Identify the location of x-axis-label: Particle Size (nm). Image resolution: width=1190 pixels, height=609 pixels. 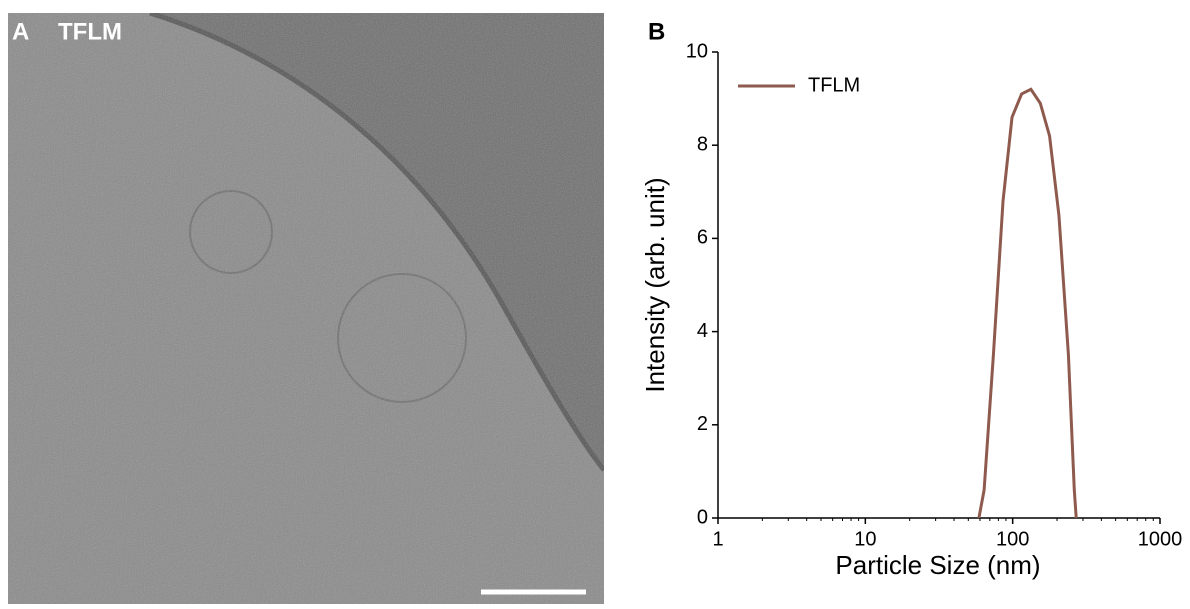
(937, 565).